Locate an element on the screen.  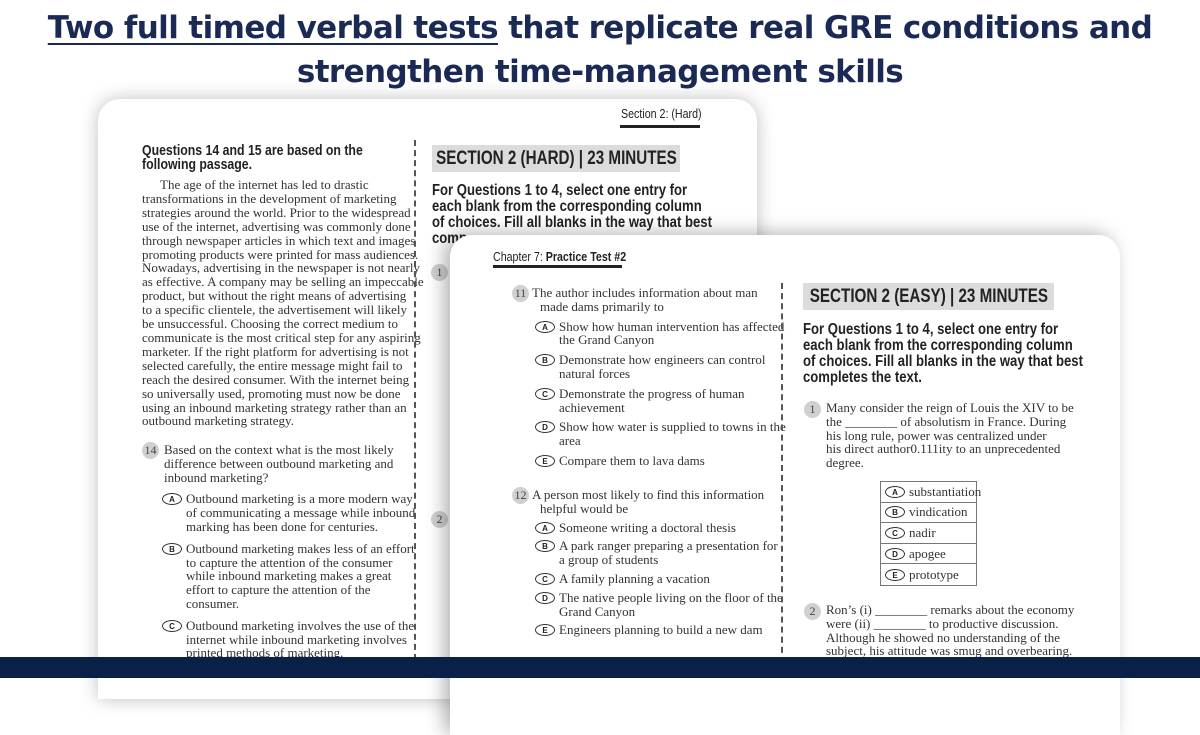
back-running-head-rule is located at coordinates (660, 126).